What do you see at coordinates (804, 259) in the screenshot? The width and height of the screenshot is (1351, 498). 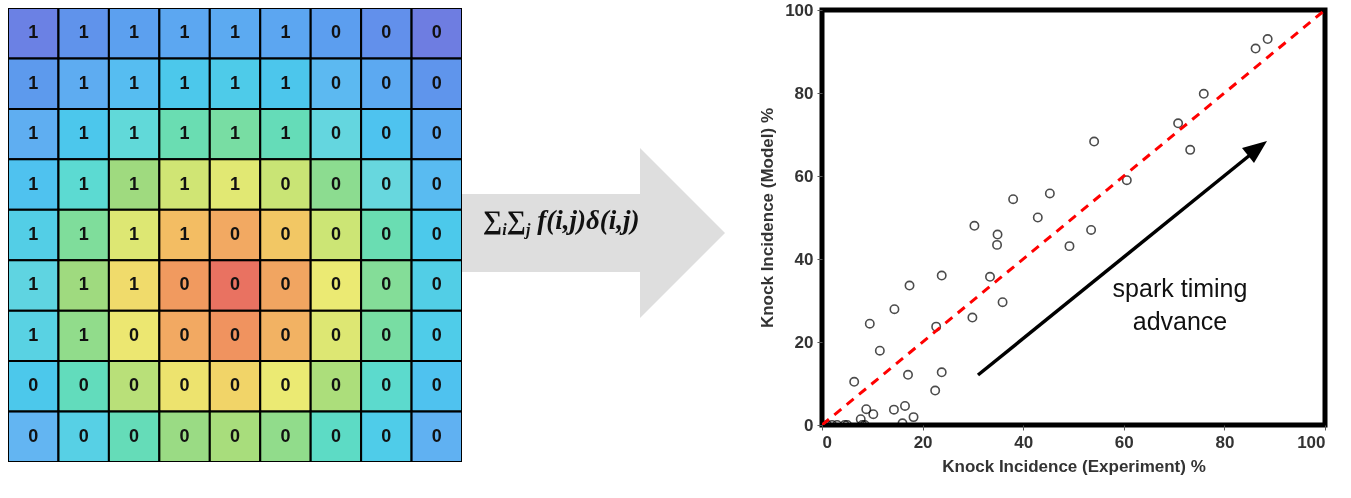 I see `y-tick-label: 40` at bounding box center [804, 259].